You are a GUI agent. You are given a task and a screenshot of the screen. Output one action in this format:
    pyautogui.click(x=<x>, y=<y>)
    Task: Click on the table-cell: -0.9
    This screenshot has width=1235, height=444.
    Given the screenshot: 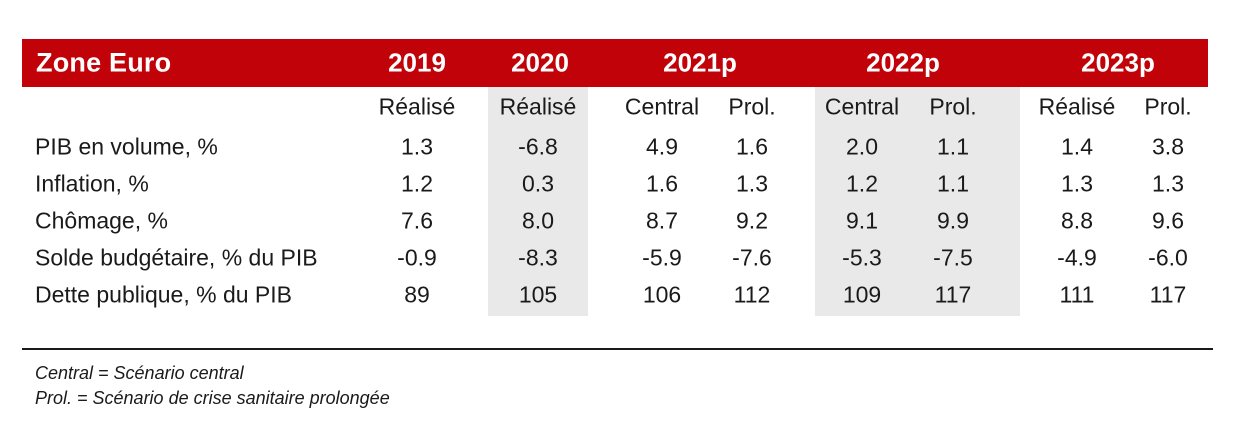 What is the action you would take?
    pyautogui.click(x=417, y=257)
    